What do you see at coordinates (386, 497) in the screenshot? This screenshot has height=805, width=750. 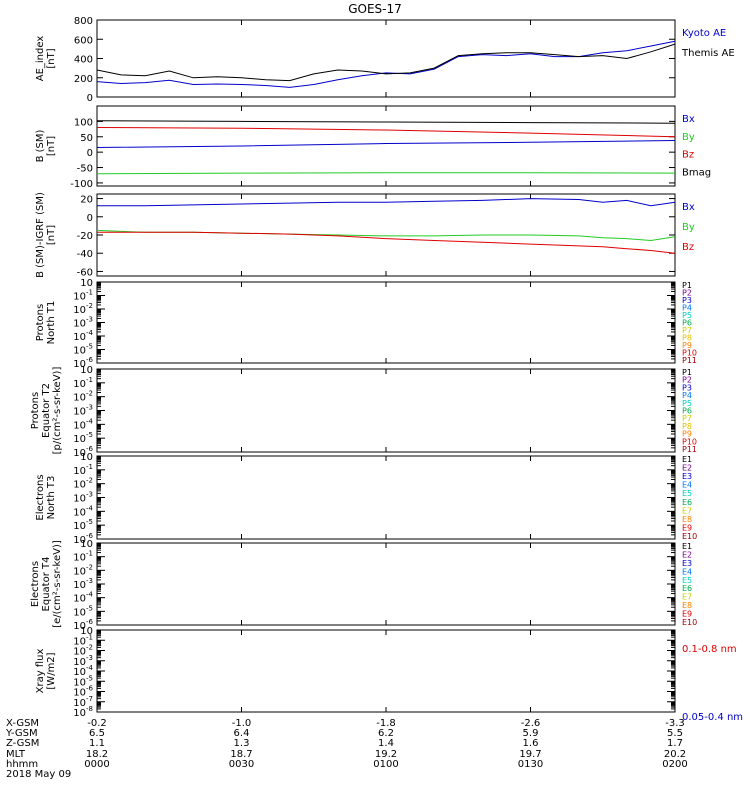 I see `panel-frame-electrons_t3` at bounding box center [386, 497].